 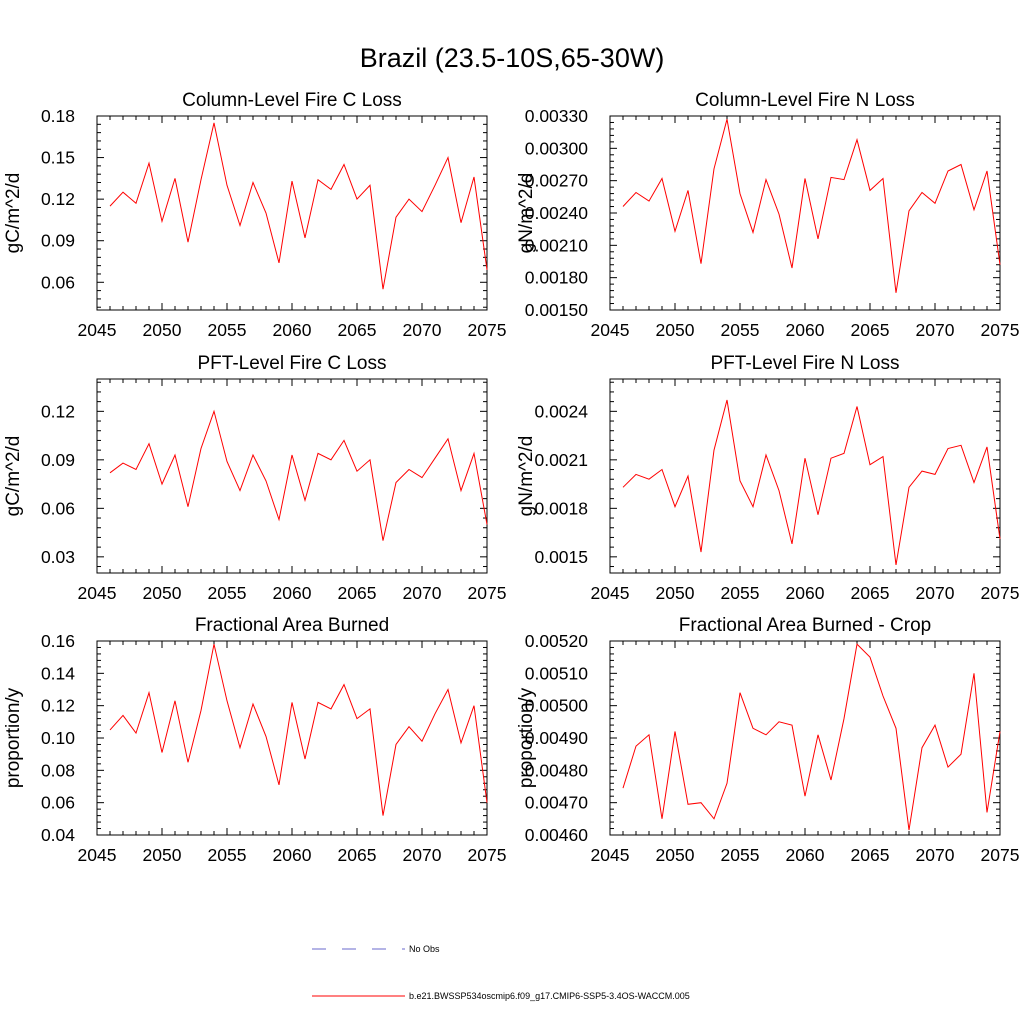 What do you see at coordinates (557, 803) in the screenshot?
I see `y-tick-label: 0.00470` at bounding box center [557, 803].